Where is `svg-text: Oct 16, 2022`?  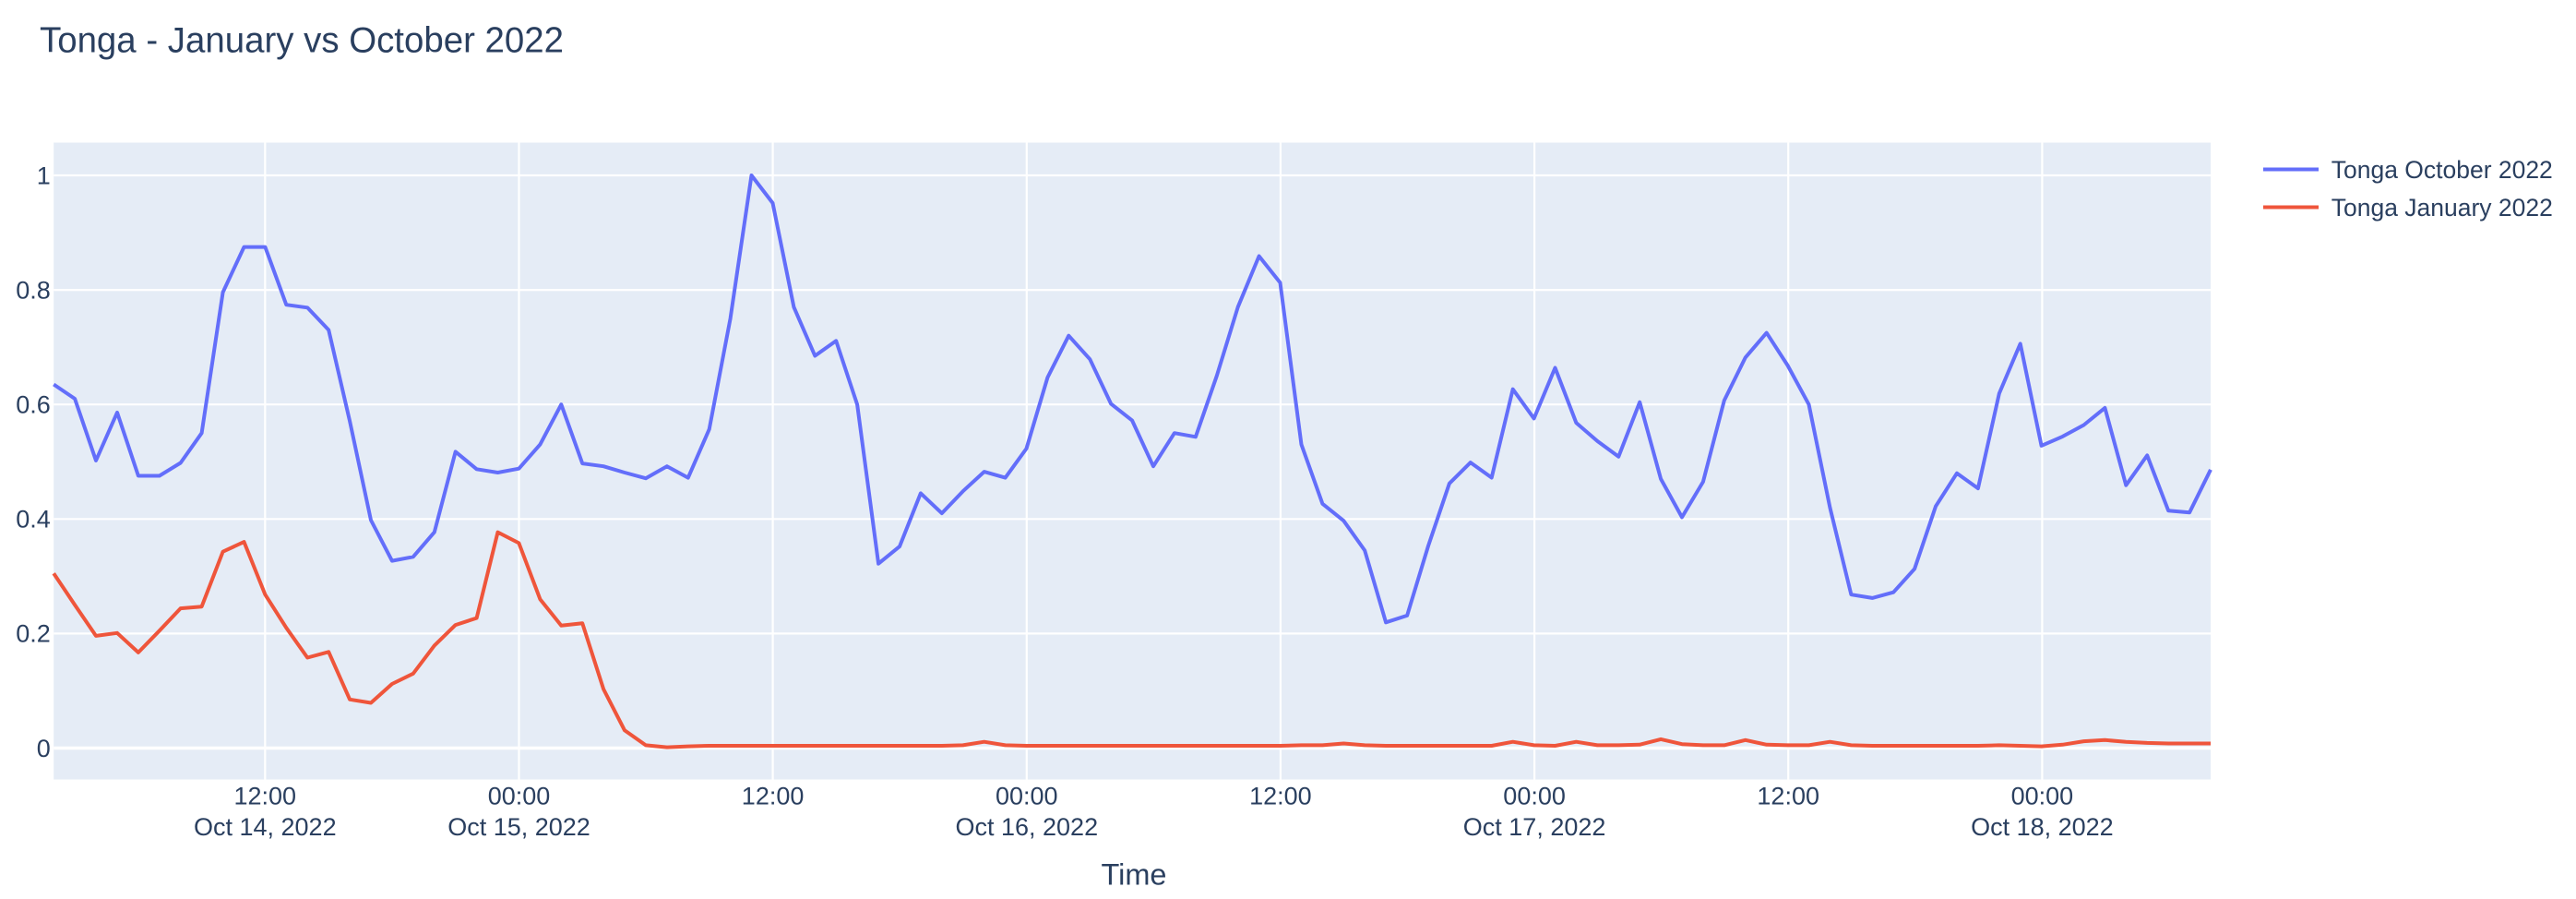 svg-text: Oct 16, 2022 is located at coordinates (1026, 827).